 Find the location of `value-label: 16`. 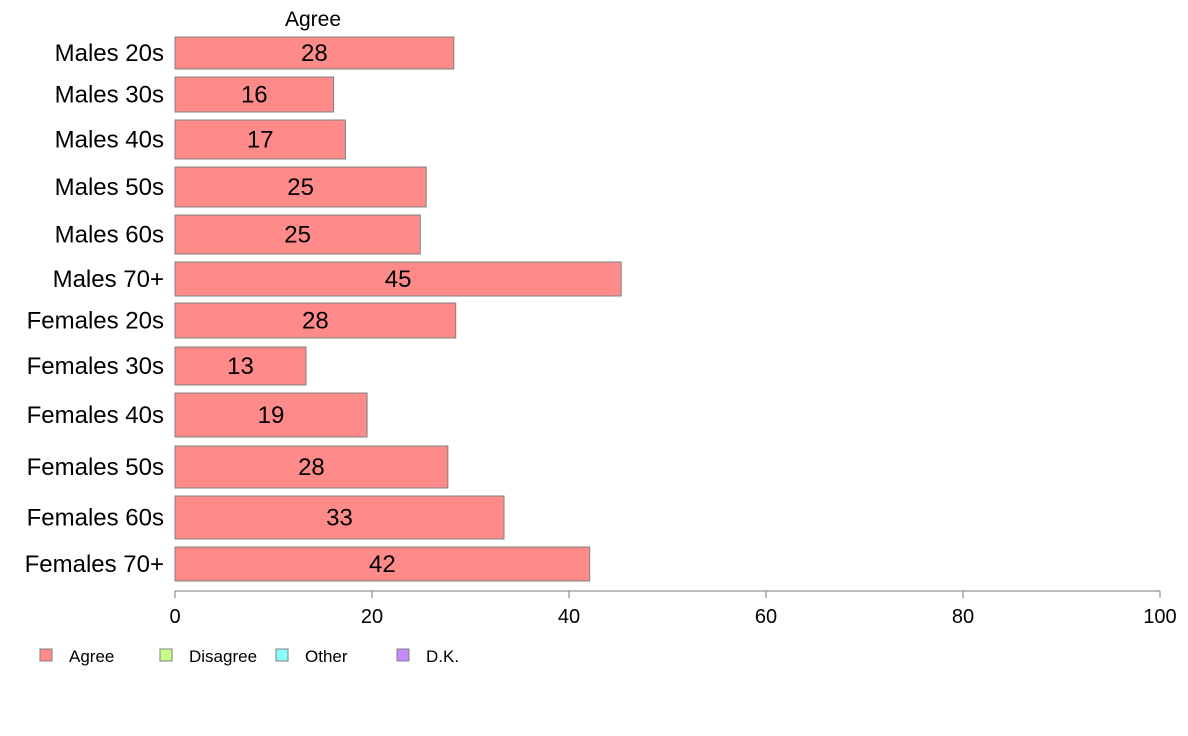

value-label: 16 is located at coordinates (254, 95).